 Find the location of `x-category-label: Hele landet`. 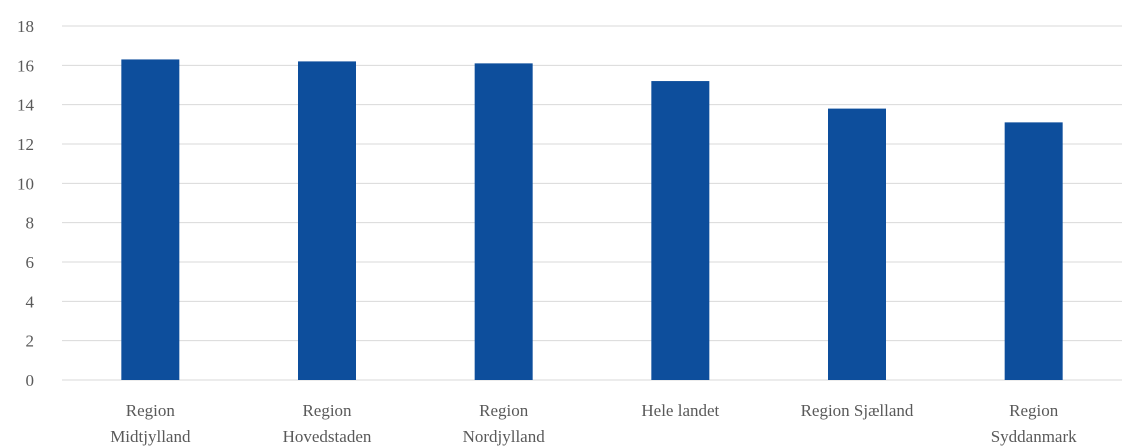

x-category-label: Hele landet is located at coordinates (680, 410).